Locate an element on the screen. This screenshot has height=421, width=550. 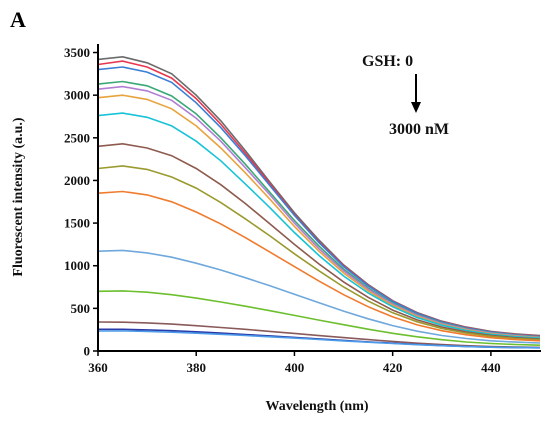
x-ticks: 360 380 400 420 440 is located at coordinates (294, 363).